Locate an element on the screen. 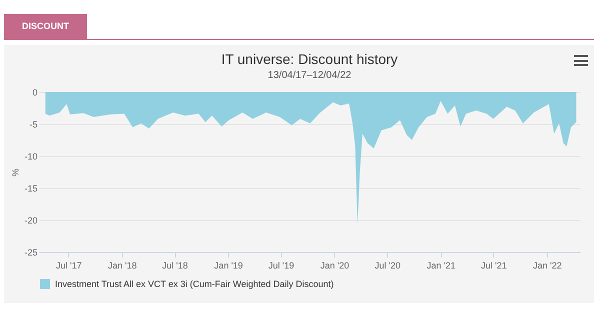 This screenshot has height=330, width=600. y-tick-label: -10 is located at coordinates (31, 157).